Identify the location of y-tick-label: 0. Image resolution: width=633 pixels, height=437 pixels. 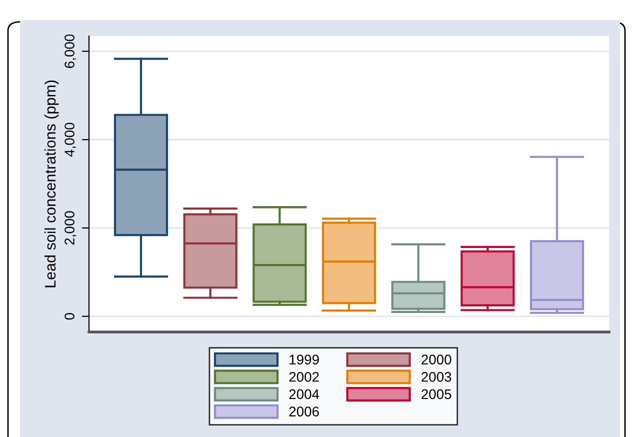
(69, 316).